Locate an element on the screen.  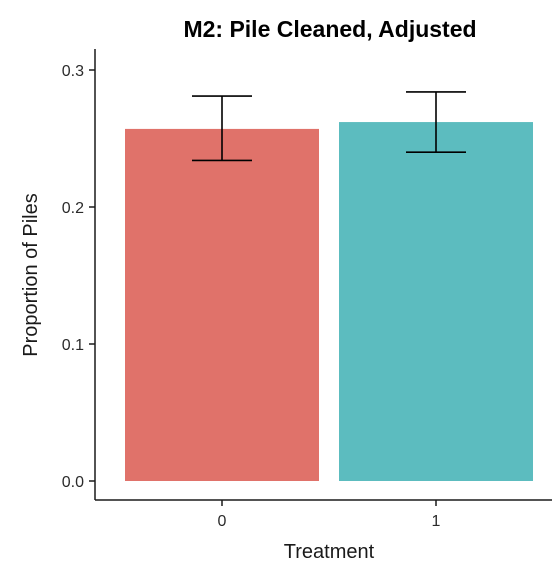
chart-title: M2: Pile Cleaned, Adjusted is located at coordinates (329, 29).